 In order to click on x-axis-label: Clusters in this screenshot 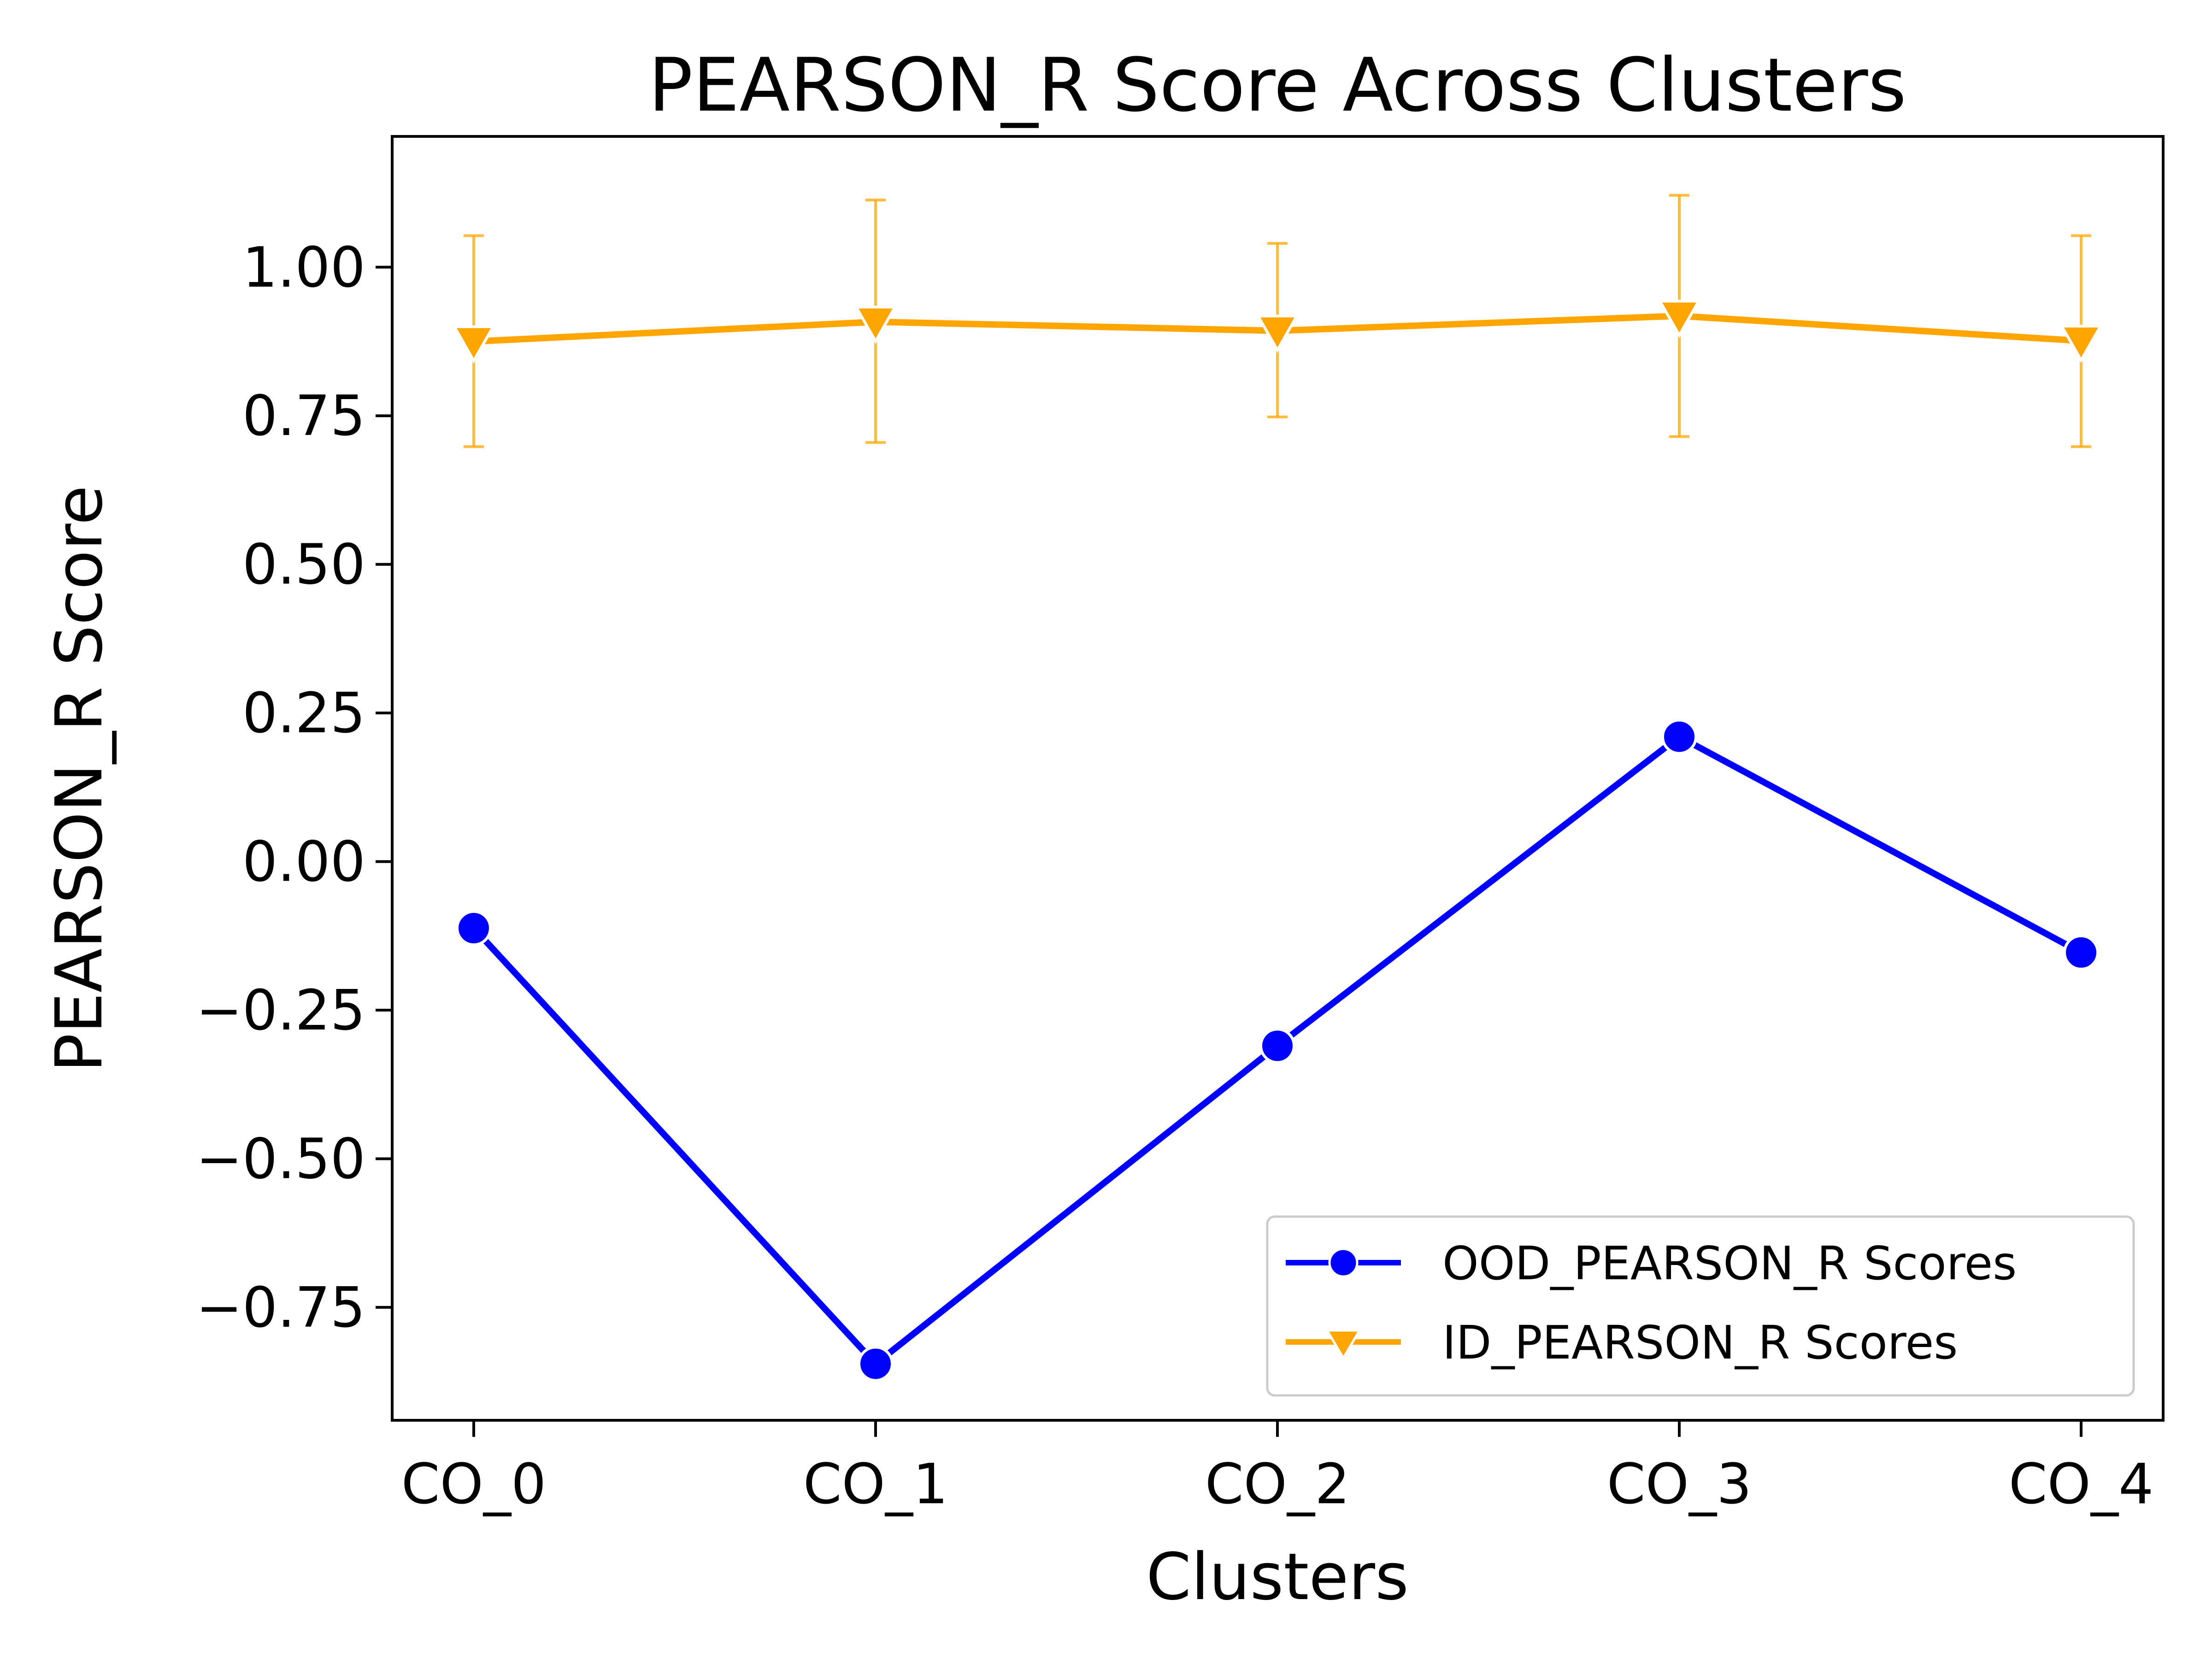, I will do `click(1277, 1577)`.